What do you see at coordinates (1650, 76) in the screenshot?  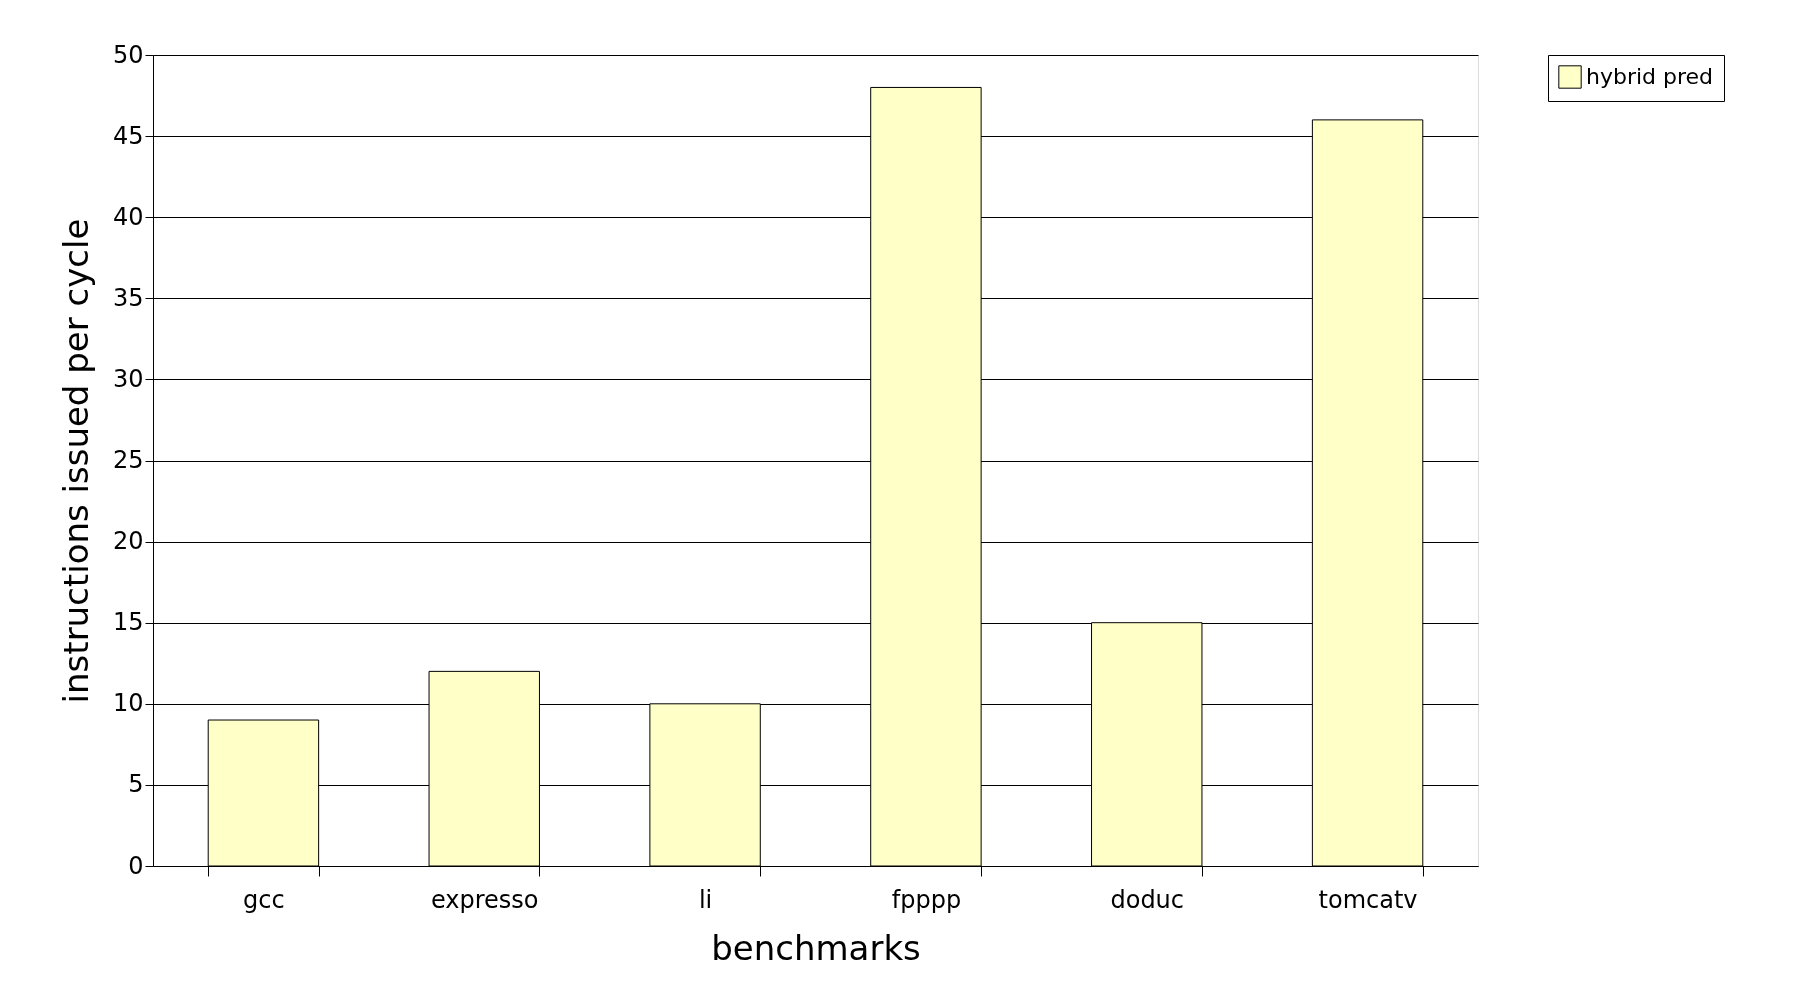 I see `legend-label: hybrid pred` at bounding box center [1650, 76].